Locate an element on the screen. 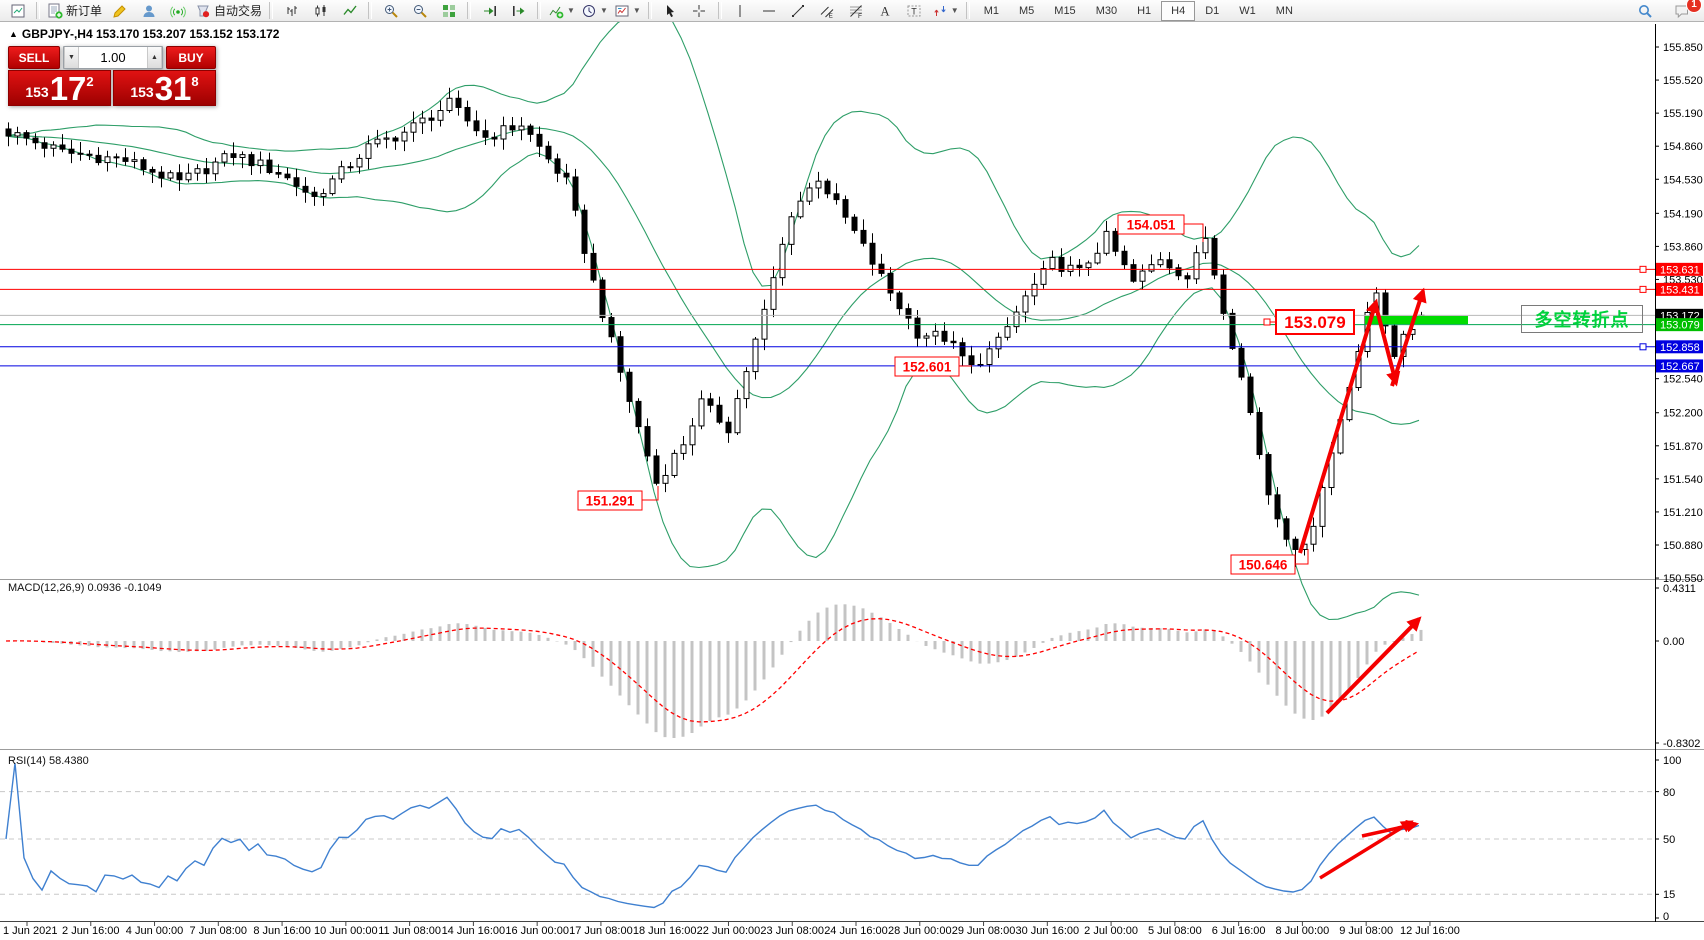 The image size is (1704, 940). arrows-button: ▼ is located at coordinates (945, 11).